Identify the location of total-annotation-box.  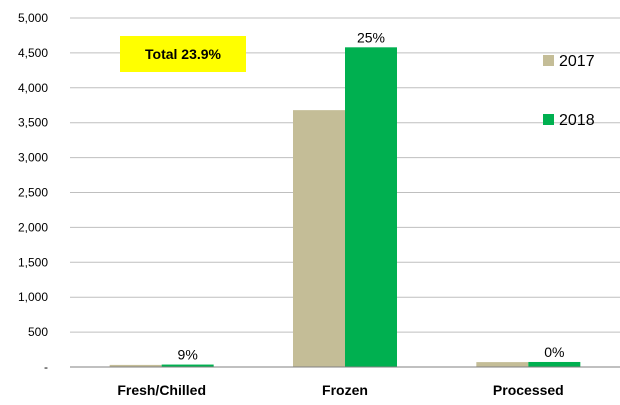
(183, 54).